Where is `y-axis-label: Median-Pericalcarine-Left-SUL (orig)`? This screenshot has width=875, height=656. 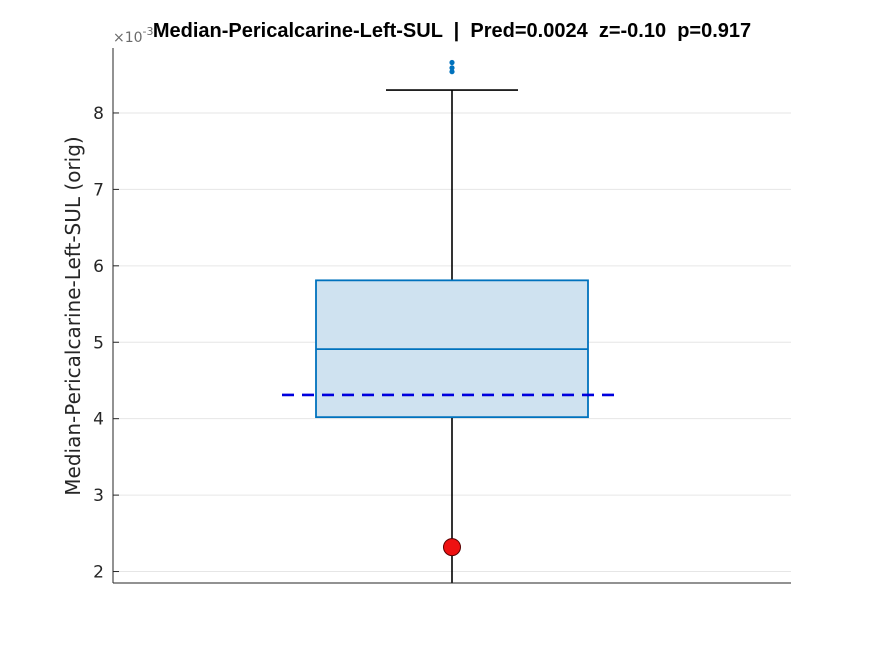 y-axis-label: Median-Pericalcarine-Left-SUL (orig) is located at coordinates (73, 315).